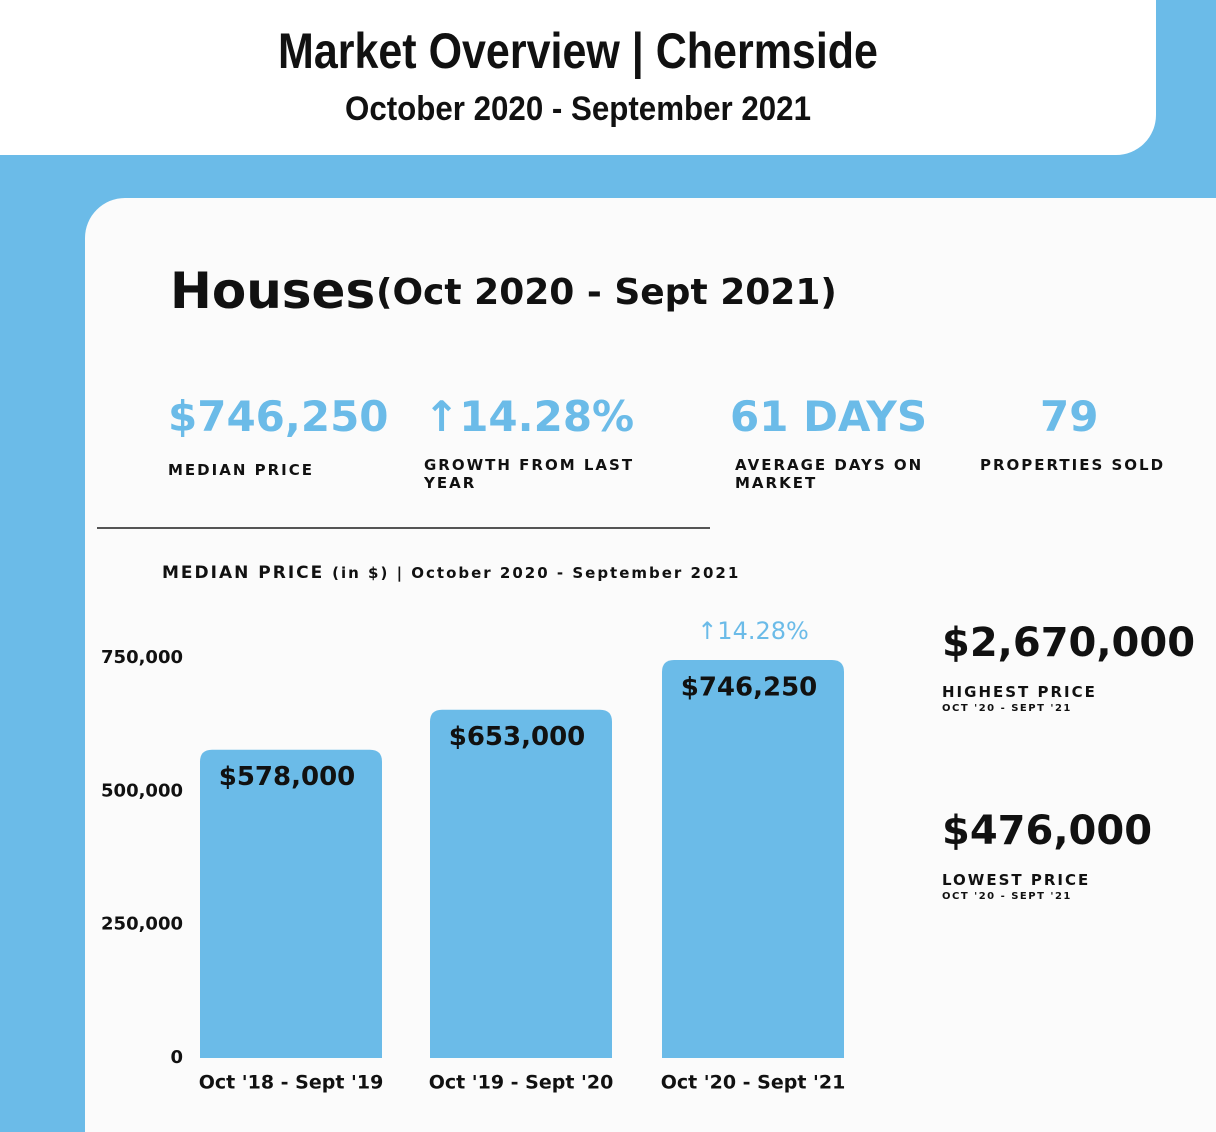  Describe the element at coordinates (529, 474) in the screenshot. I see `stat-label: GROWTH FROM LAST YEAR` at that location.